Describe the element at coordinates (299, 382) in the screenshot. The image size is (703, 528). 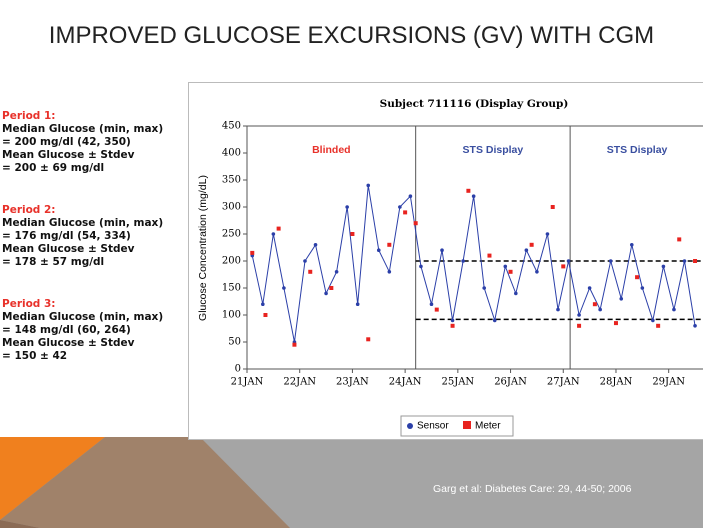
I see `x-tick-label: 22JAN` at that location.